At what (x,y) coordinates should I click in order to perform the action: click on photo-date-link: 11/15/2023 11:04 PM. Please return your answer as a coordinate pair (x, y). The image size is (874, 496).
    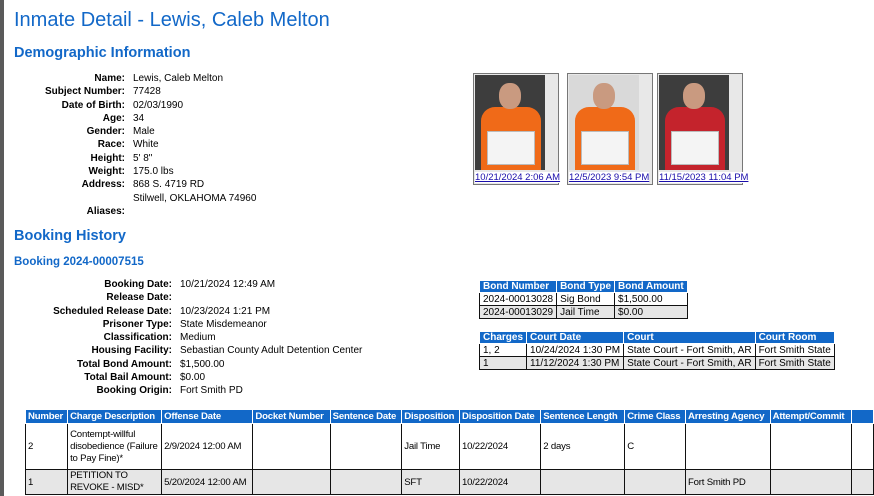
    Looking at the image, I should click on (704, 177).